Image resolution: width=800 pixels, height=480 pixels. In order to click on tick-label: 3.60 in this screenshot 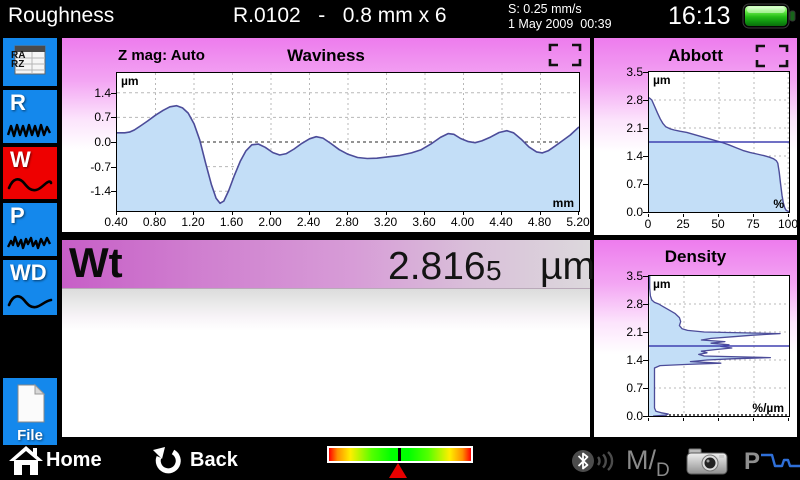, I will do `click(424, 222)`.